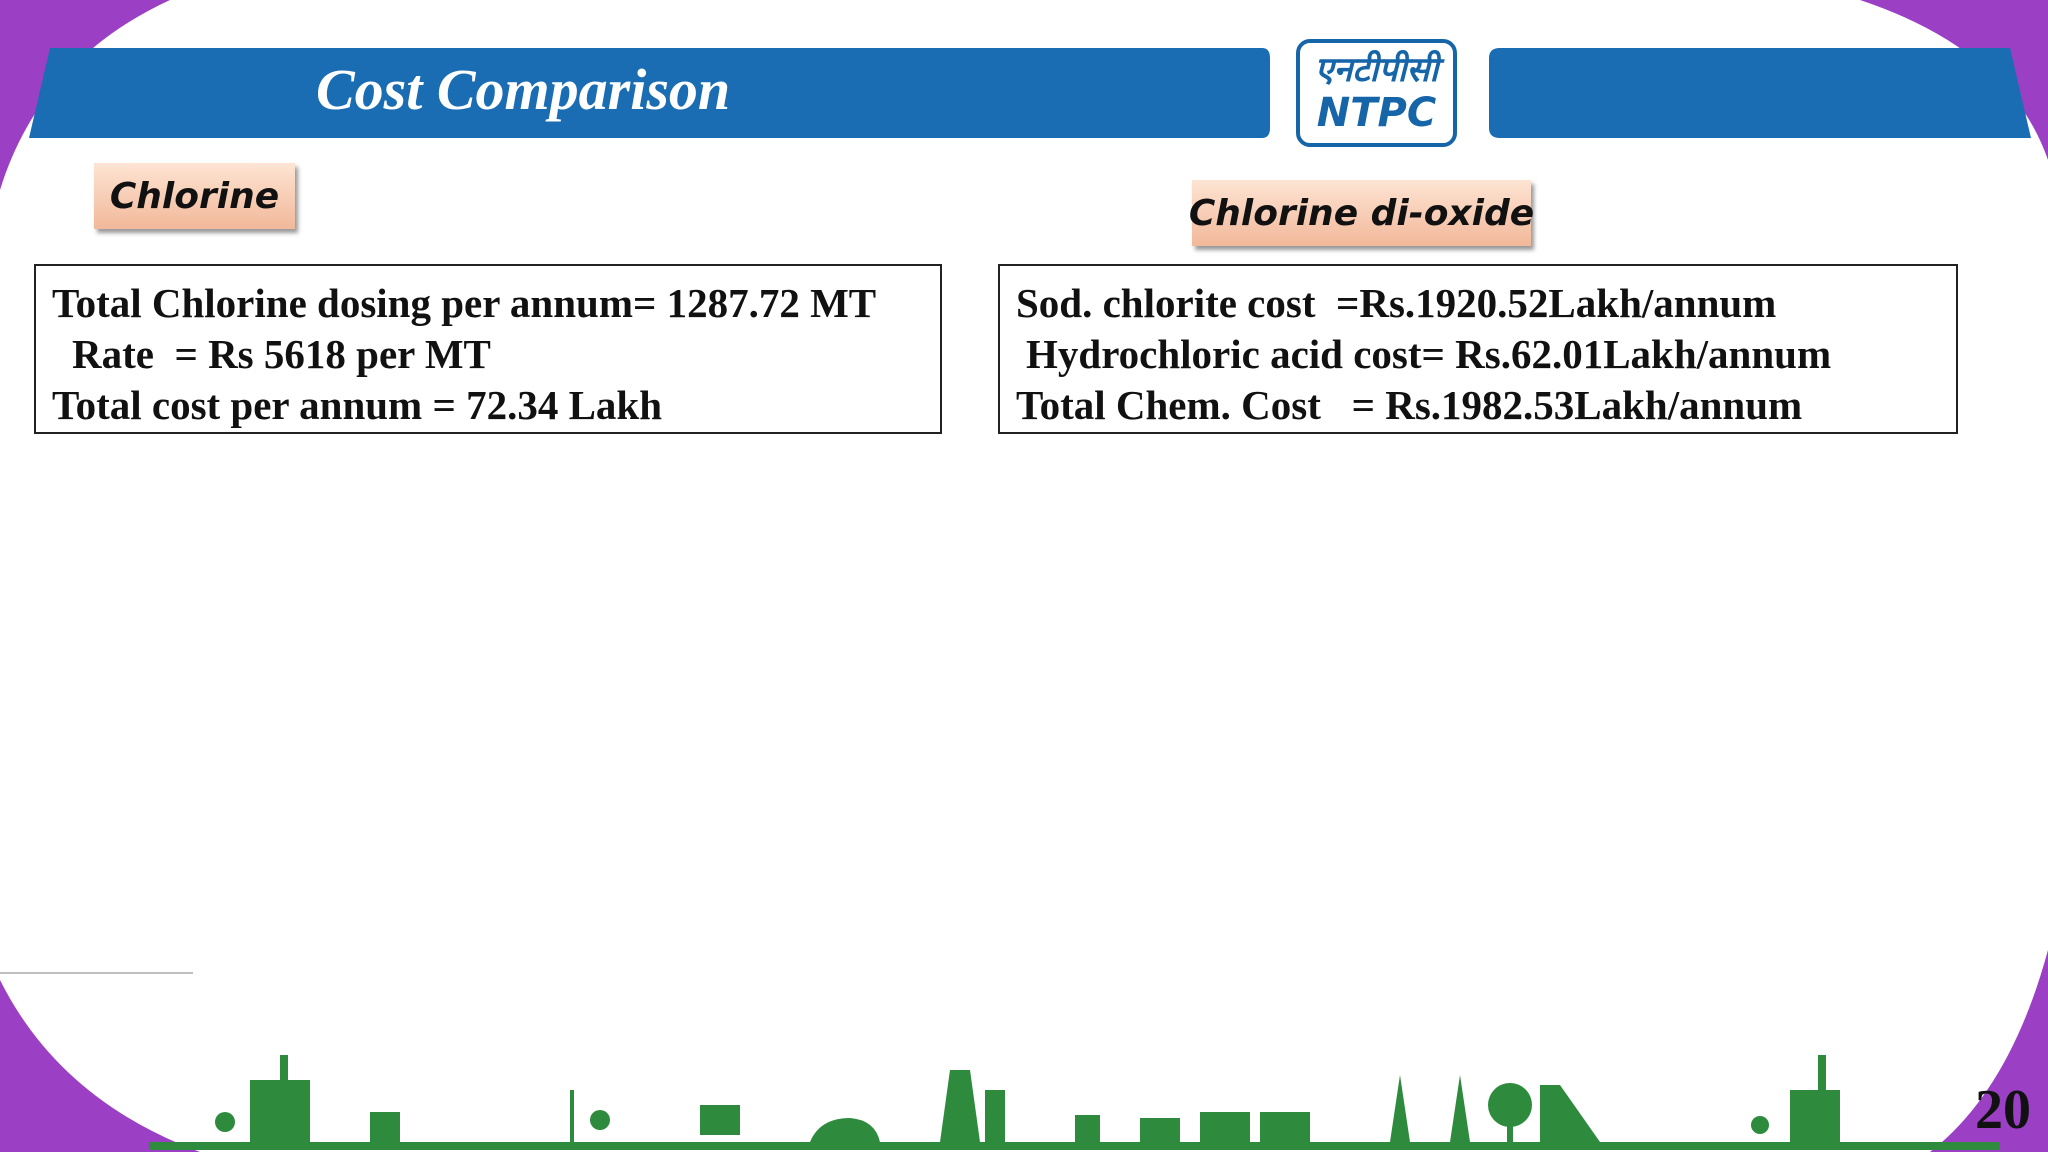 The image size is (2048, 1152). I want to click on text-line: Total cost per annum = 72.34 Lakh, so click(357, 405).